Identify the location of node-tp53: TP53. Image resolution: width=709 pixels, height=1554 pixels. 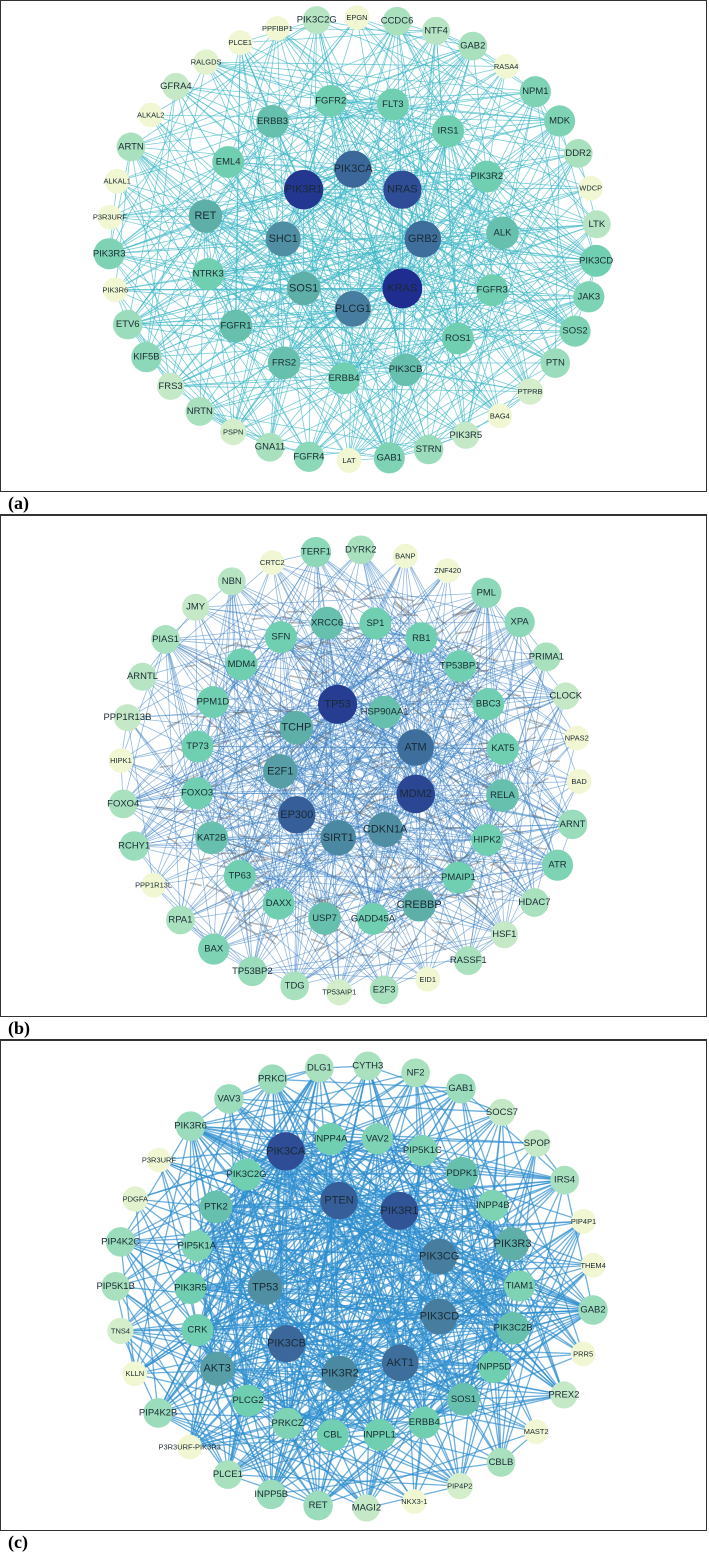
(338, 704).